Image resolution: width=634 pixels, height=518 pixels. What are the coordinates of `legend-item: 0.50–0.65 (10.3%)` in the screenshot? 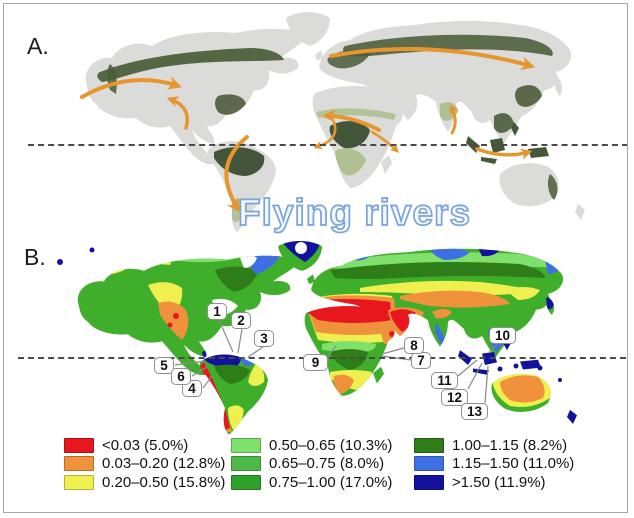 It's located at (311, 445).